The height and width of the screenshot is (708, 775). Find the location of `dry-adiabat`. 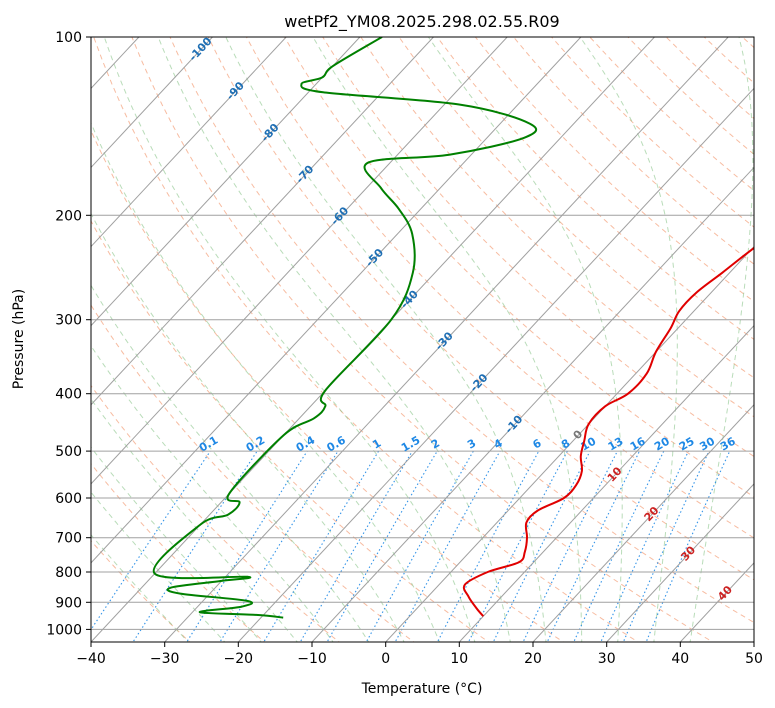

dry-adiabat is located at coordinates (614, 170).